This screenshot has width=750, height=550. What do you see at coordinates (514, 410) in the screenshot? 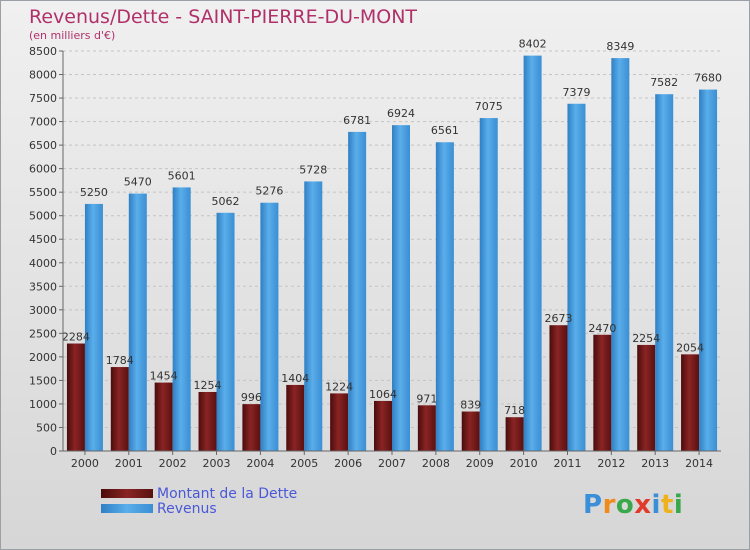
I see `data-label-debt: 718` at bounding box center [514, 410].